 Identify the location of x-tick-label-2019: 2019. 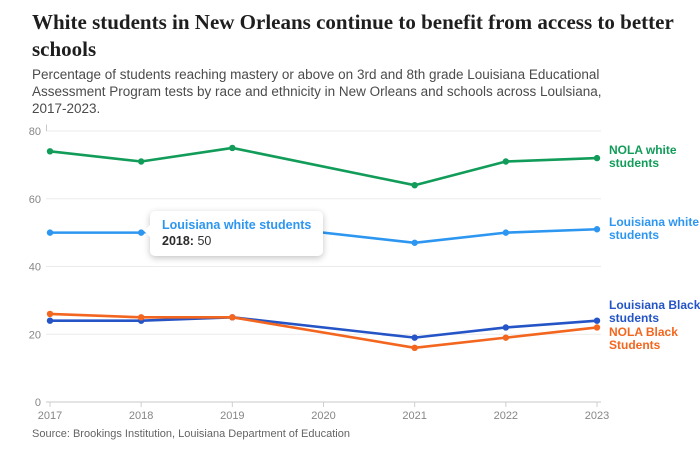
(232, 416).